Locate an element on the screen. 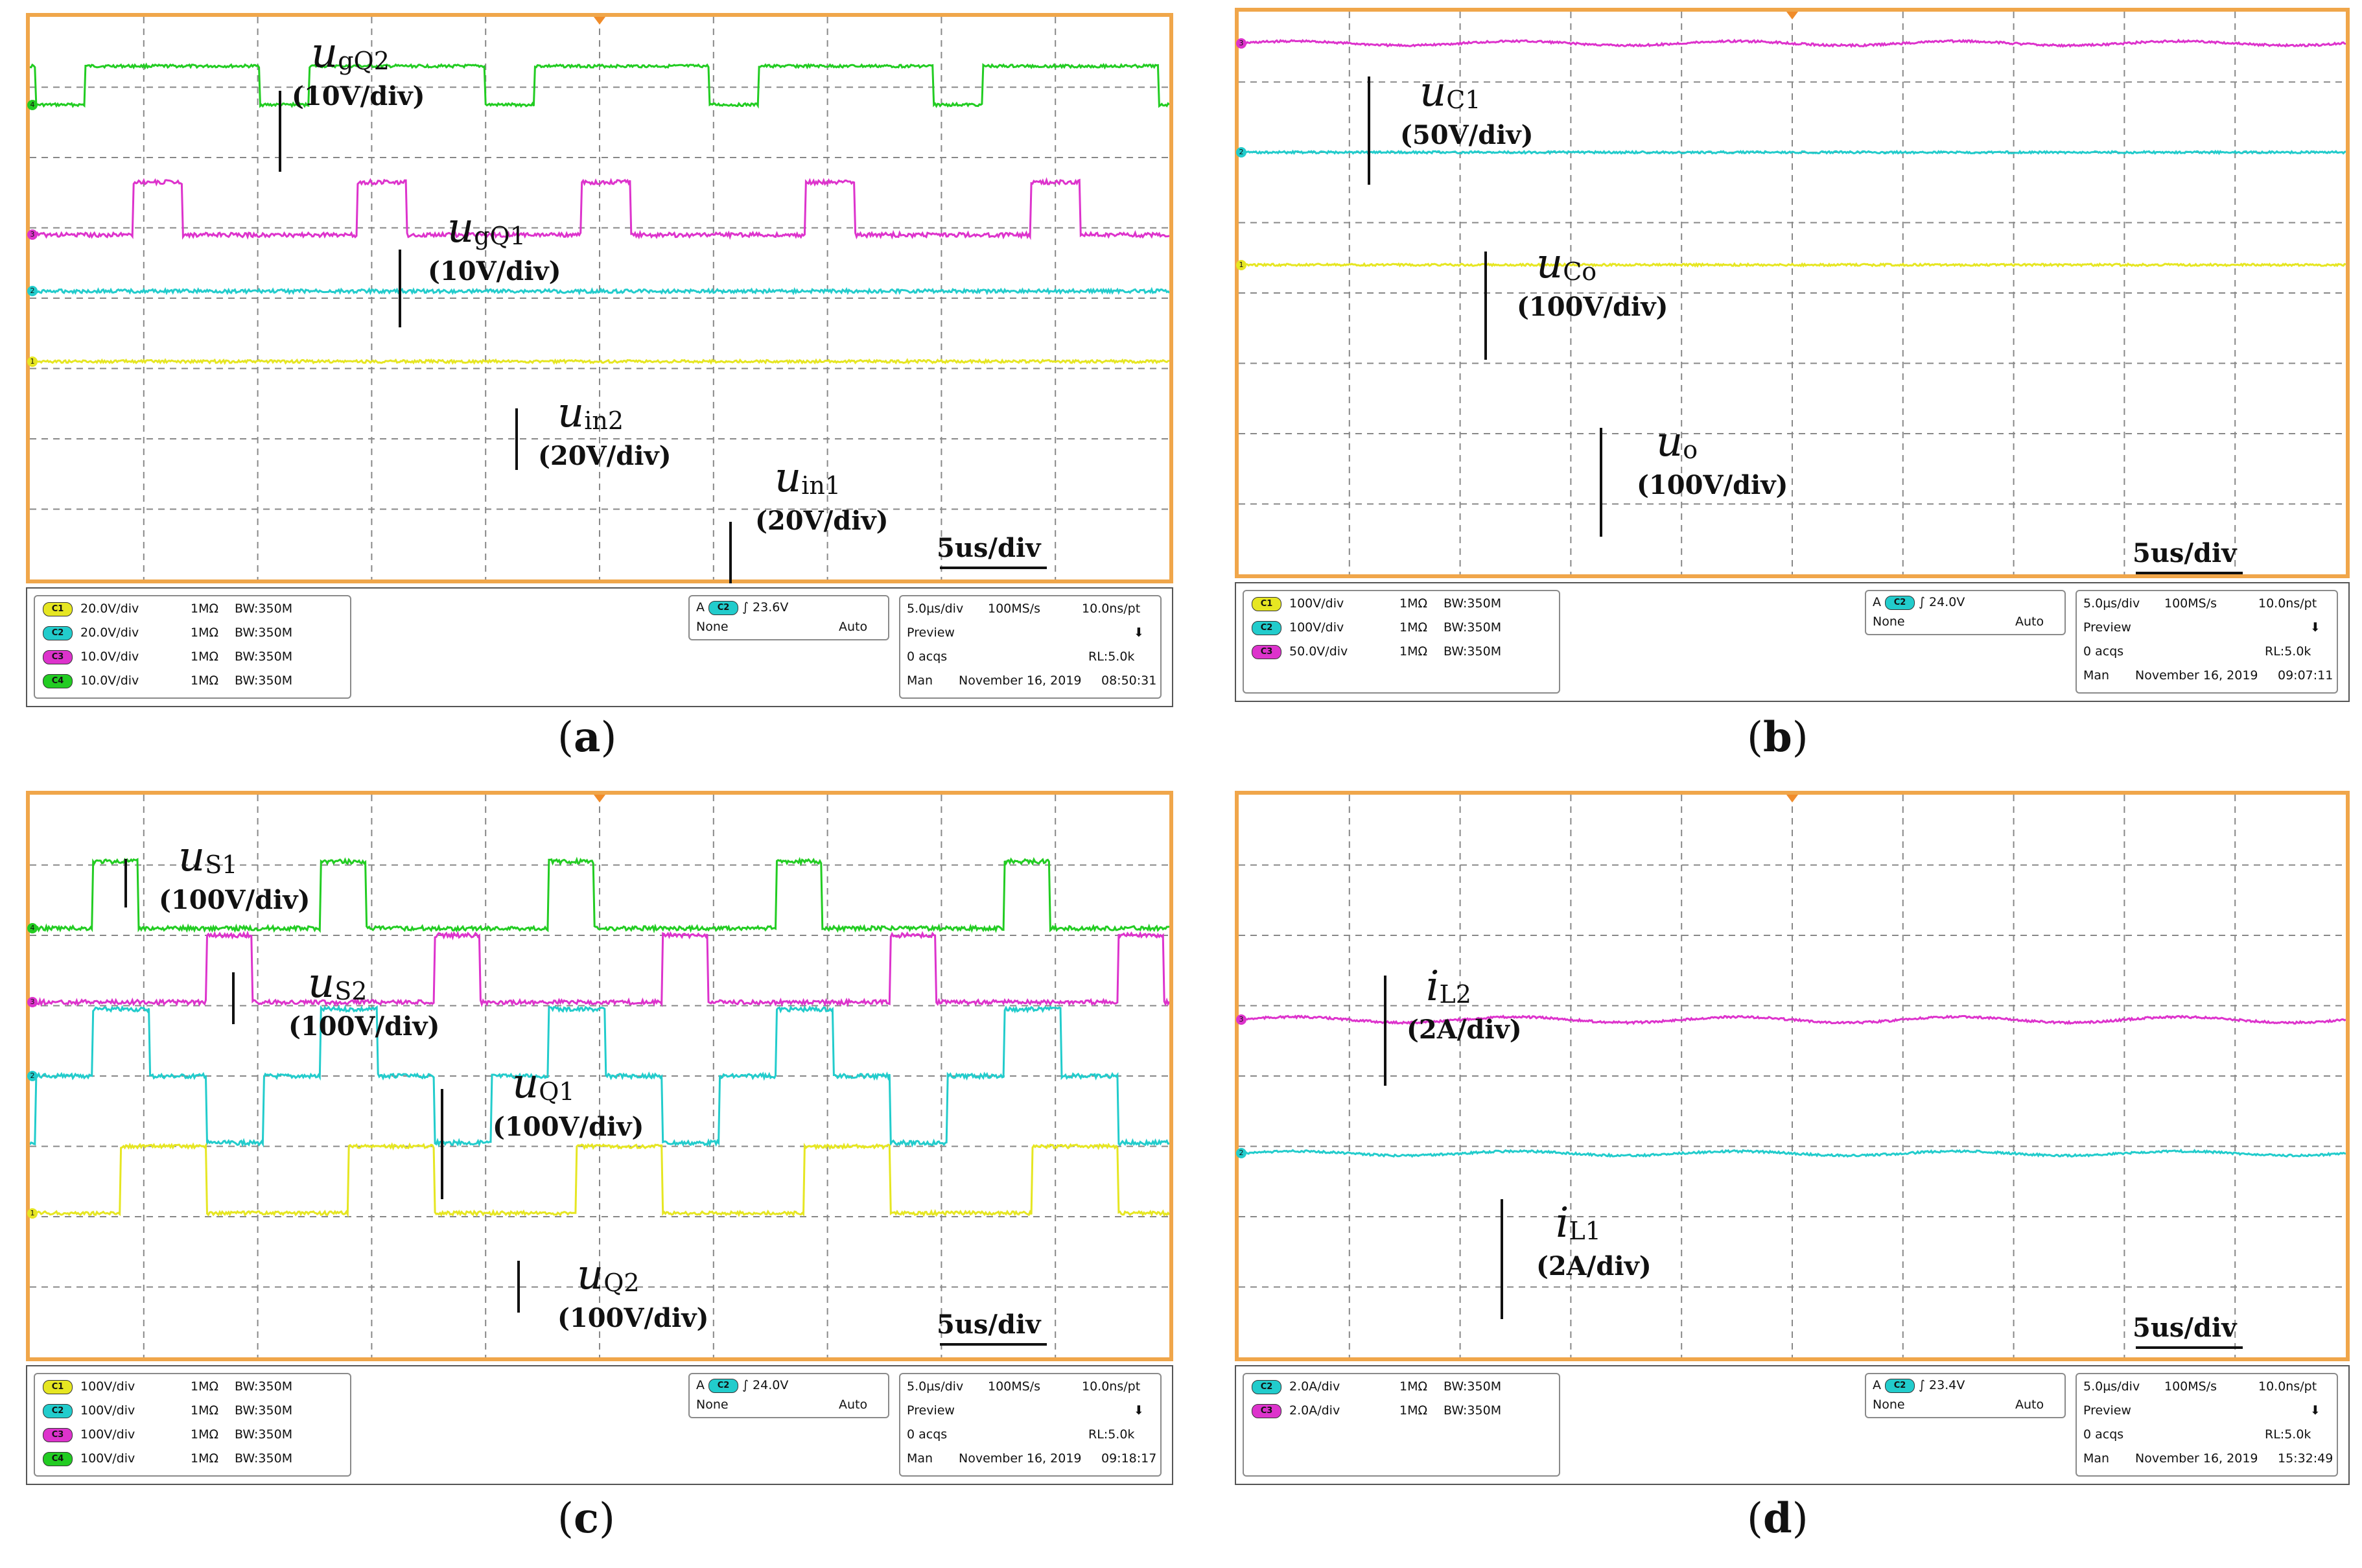 This screenshot has height=1568, width=2362. label-uin2: uin2 is located at coordinates (590, 413).